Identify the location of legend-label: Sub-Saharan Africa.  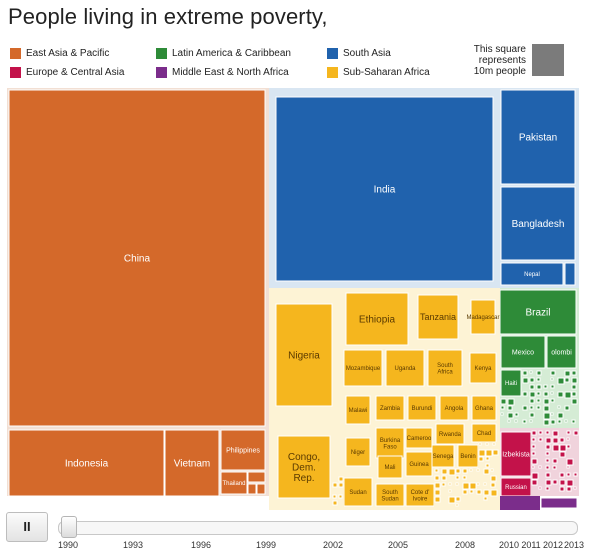
(386, 72).